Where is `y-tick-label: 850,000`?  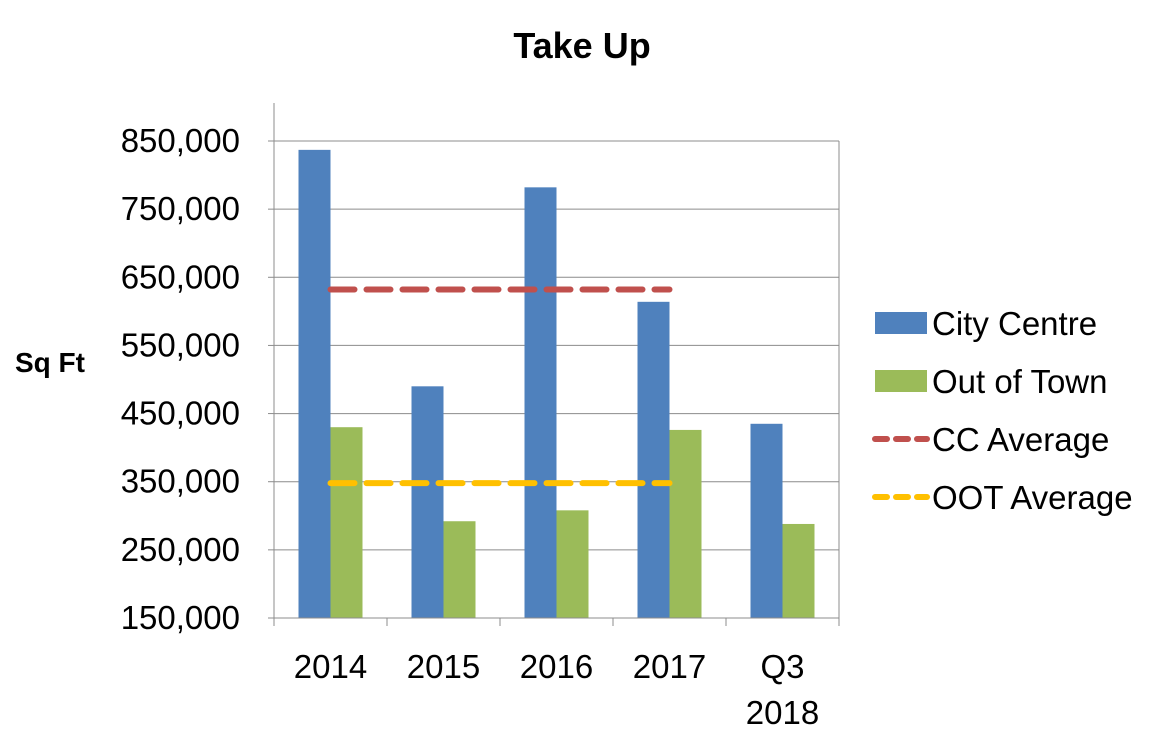
y-tick-label: 850,000 is located at coordinates (180, 140).